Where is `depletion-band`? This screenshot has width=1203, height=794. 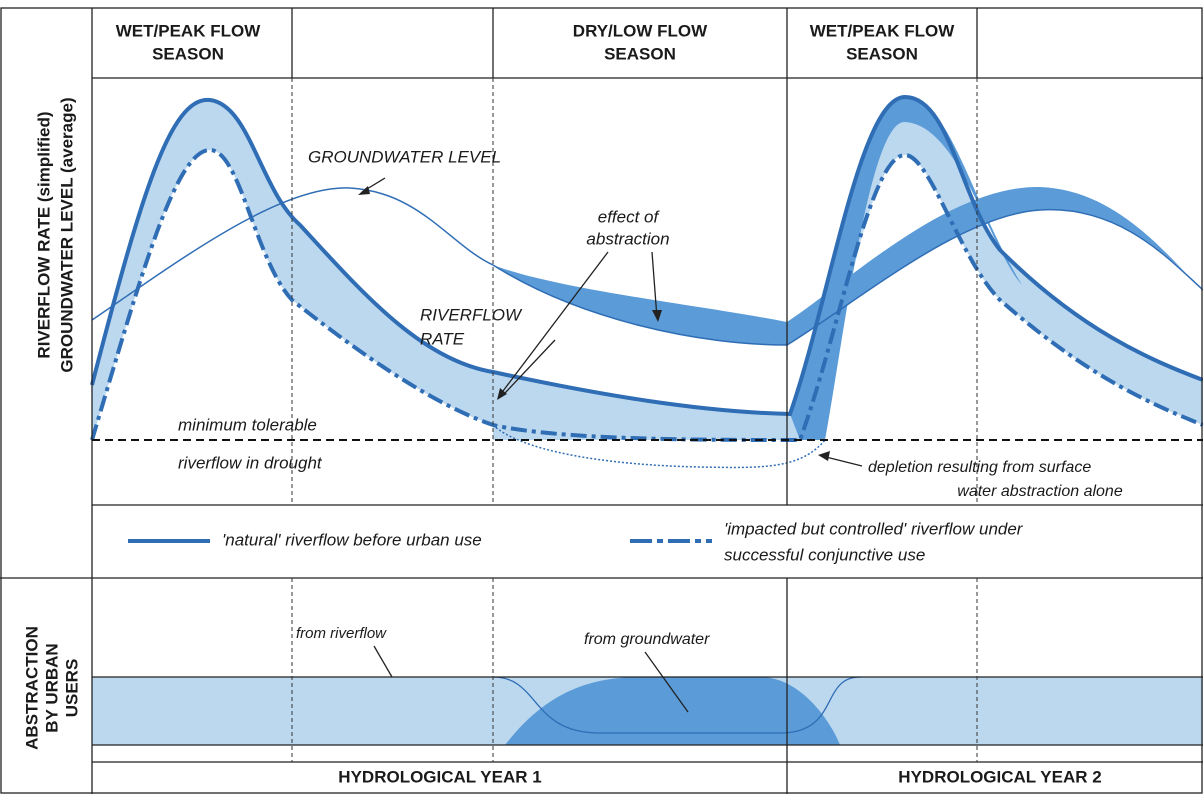 depletion-band is located at coordinates (906, 268).